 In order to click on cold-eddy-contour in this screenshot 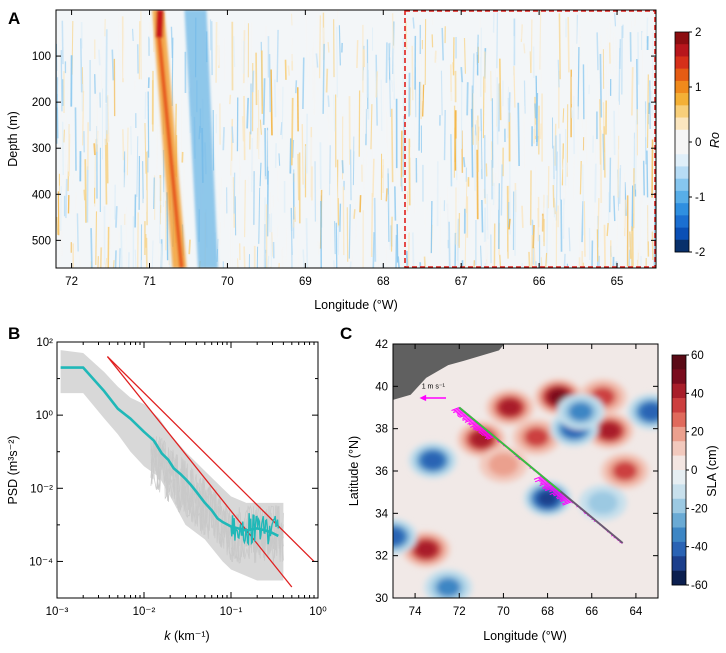, I will do `click(398, 536)`.